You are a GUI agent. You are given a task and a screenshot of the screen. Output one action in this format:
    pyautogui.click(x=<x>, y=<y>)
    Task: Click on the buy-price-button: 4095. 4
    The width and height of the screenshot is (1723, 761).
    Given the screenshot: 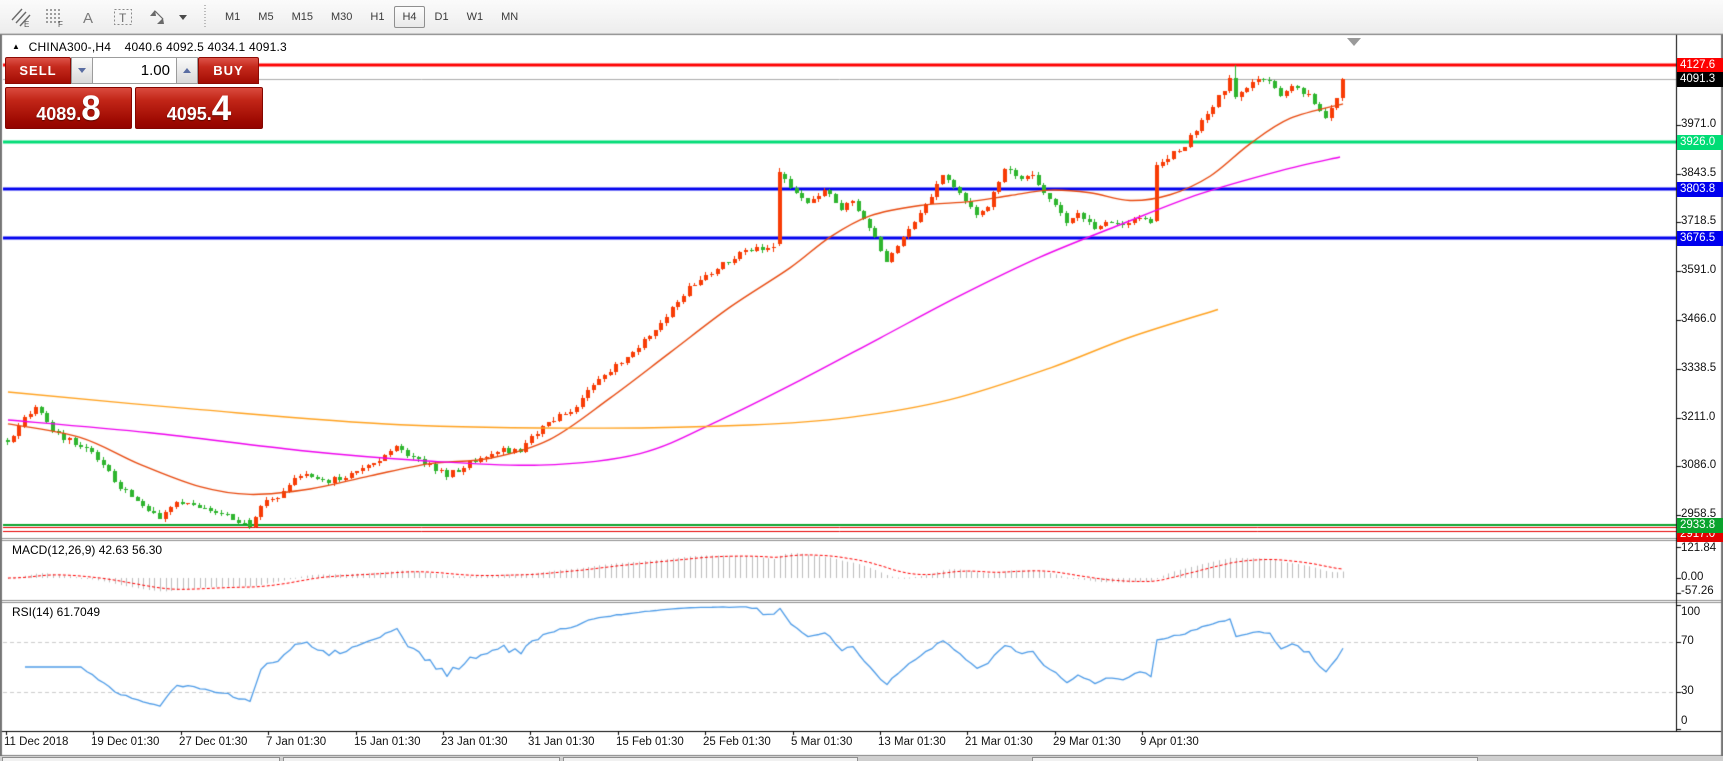 What is the action you would take?
    pyautogui.click(x=199, y=108)
    